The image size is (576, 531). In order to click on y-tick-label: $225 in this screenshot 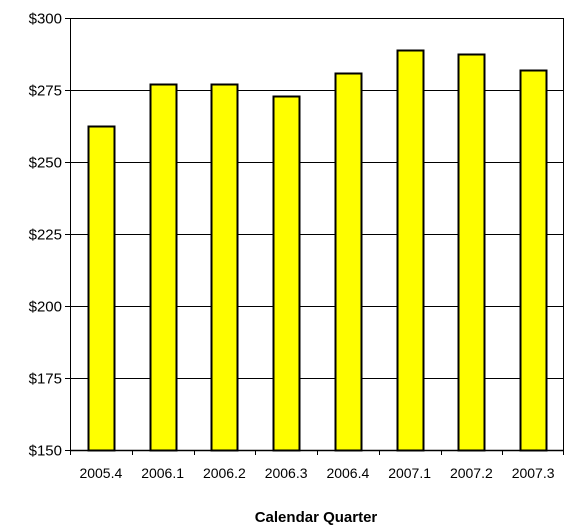, I will do `click(45, 235)`.